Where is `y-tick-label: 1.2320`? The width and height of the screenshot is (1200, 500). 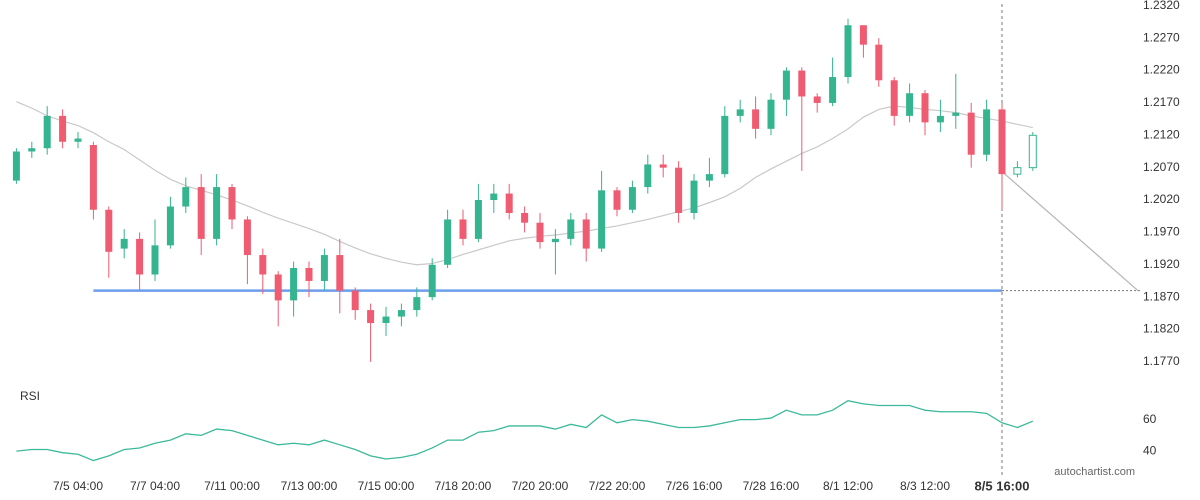 y-tick-label: 1.2320 is located at coordinates (1161, 6).